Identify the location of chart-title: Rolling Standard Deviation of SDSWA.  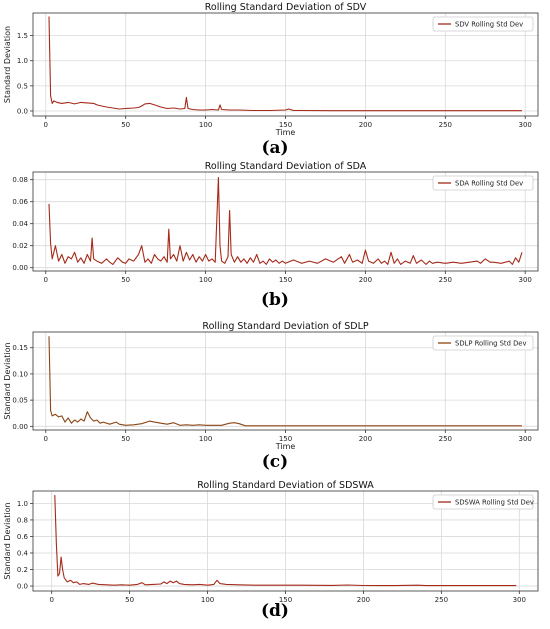
(285, 485).